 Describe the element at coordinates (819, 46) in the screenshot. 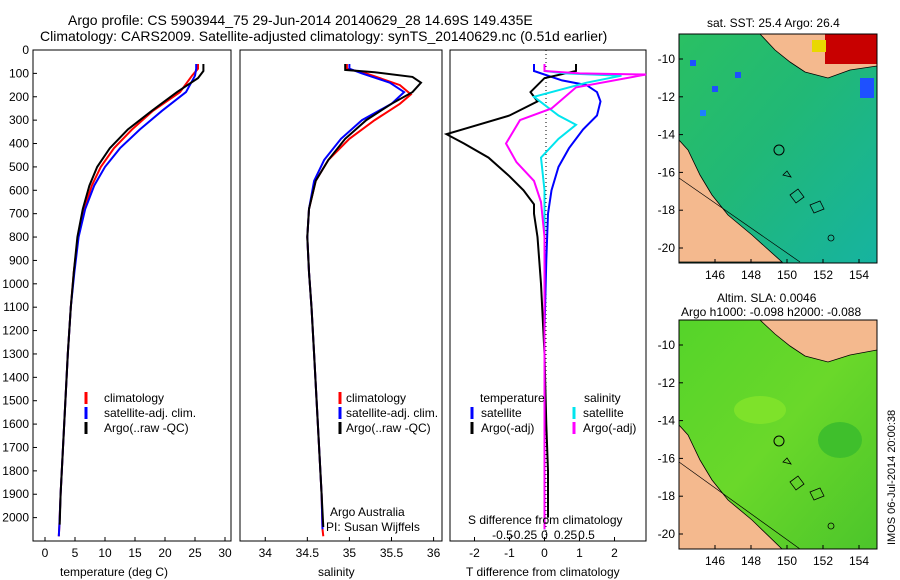

I see `sst-warm-patch` at that location.